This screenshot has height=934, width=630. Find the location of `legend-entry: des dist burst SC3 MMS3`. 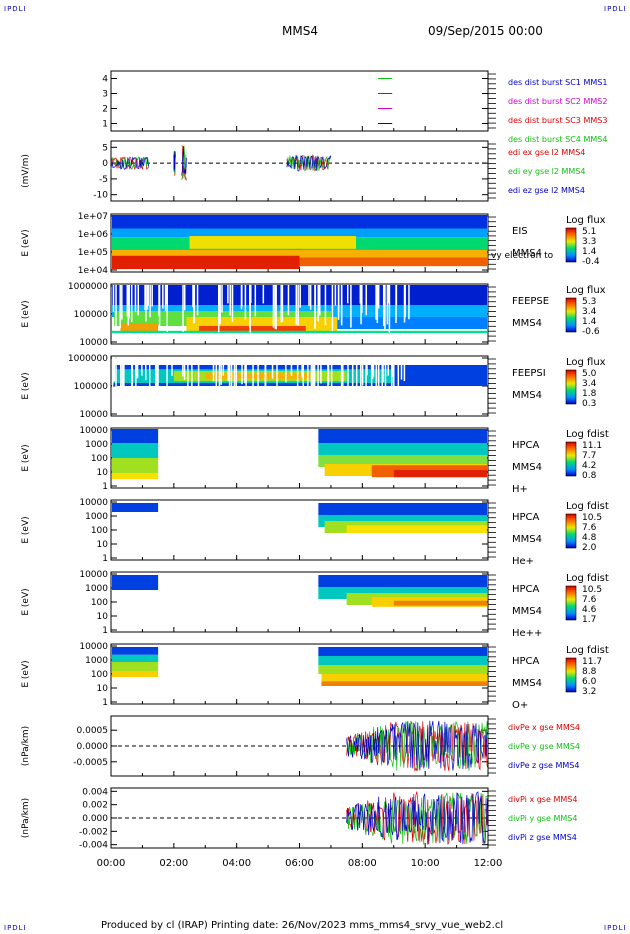

legend-entry: des dist burst SC3 MMS3 is located at coordinates (557, 120).